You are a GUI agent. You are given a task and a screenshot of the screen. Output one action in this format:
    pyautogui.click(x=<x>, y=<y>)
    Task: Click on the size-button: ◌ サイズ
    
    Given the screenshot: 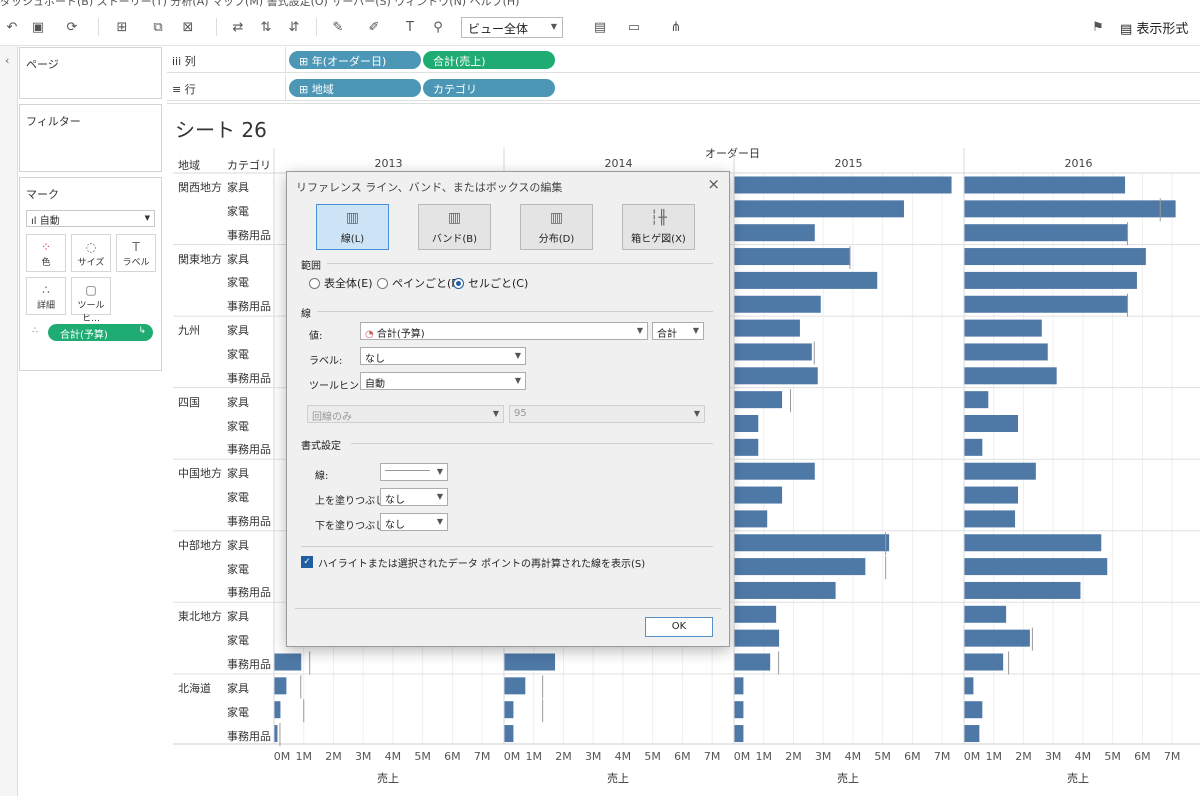 What is the action you would take?
    pyautogui.click(x=91, y=253)
    